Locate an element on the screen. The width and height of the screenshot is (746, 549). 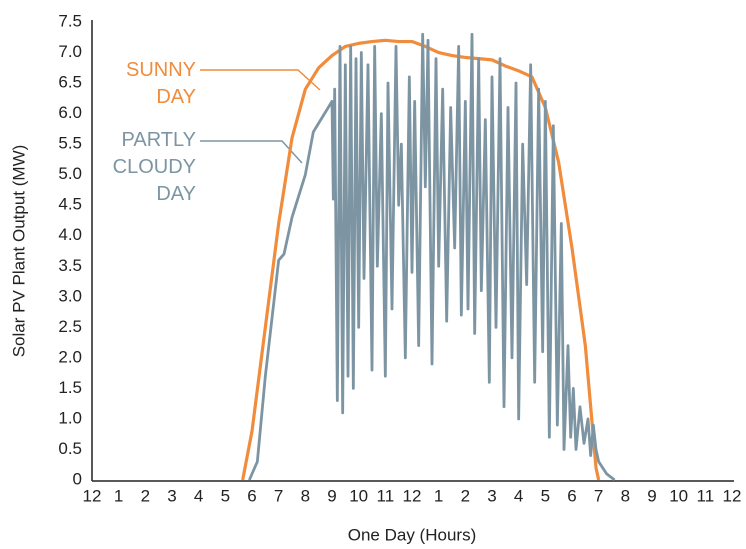
y-tick-label: 1.5 is located at coordinates (70, 387).